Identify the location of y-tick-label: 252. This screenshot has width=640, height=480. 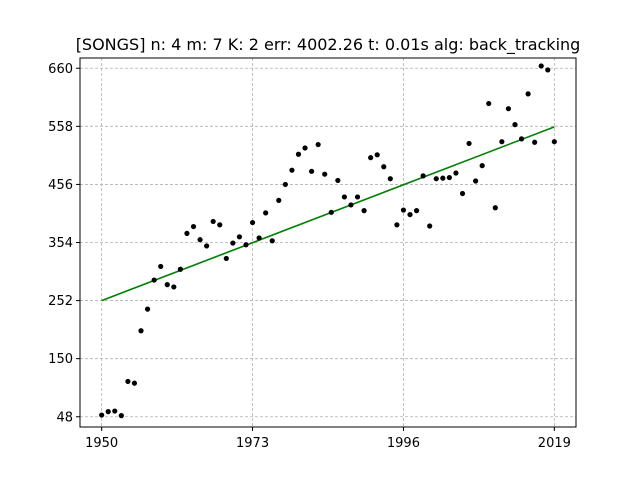
(60, 301).